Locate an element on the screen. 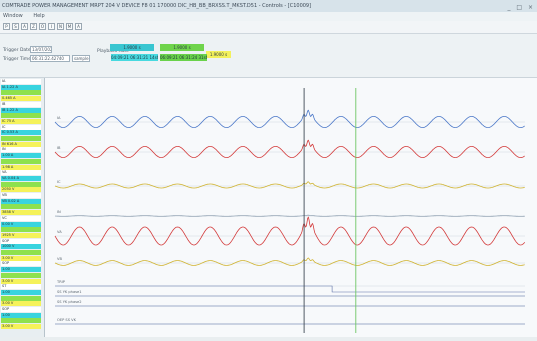 The width and height of the screenshot is (537, 341). chip-a: 1.9000 s is located at coordinates (132, 47).